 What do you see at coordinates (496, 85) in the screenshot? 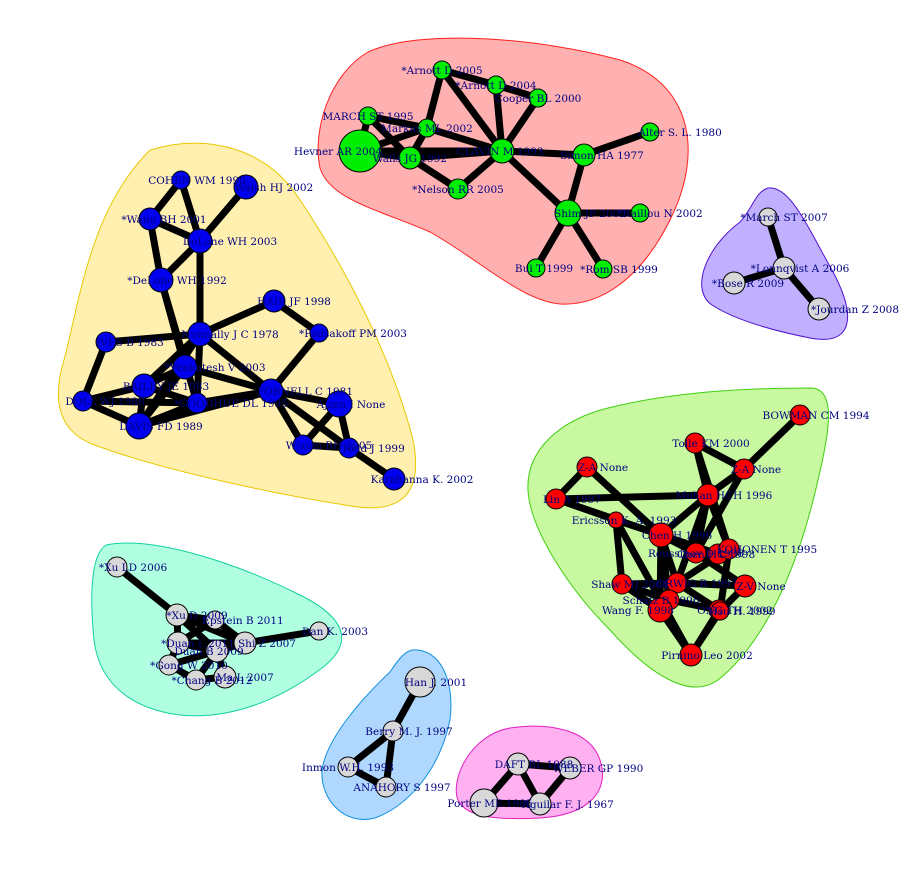
I see `node-arnott04` at bounding box center [496, 85].